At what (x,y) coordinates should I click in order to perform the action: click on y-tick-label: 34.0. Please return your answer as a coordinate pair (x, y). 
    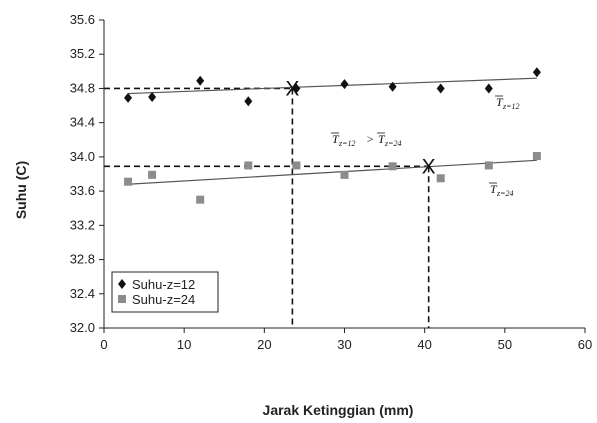
    Looking at the image, I should click on (82, 156).